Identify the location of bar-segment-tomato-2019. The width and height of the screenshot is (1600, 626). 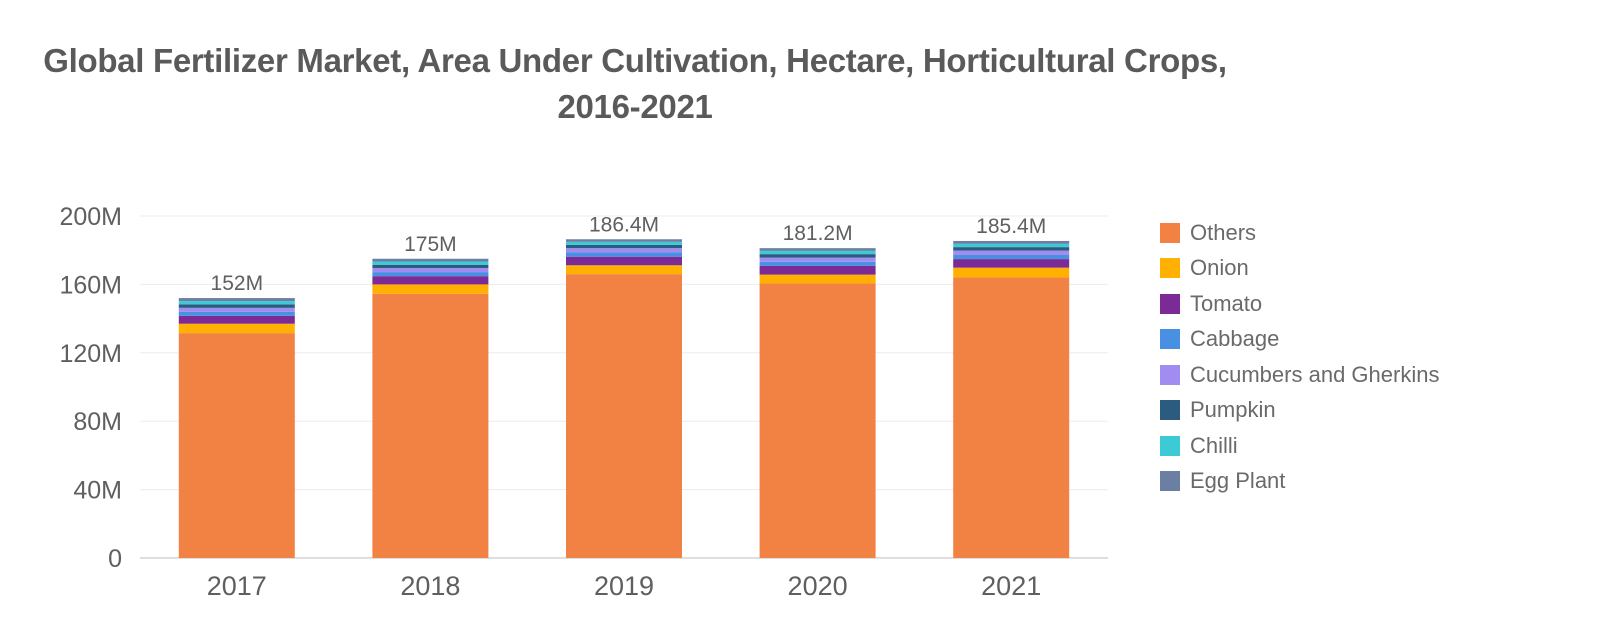
(624, 261).